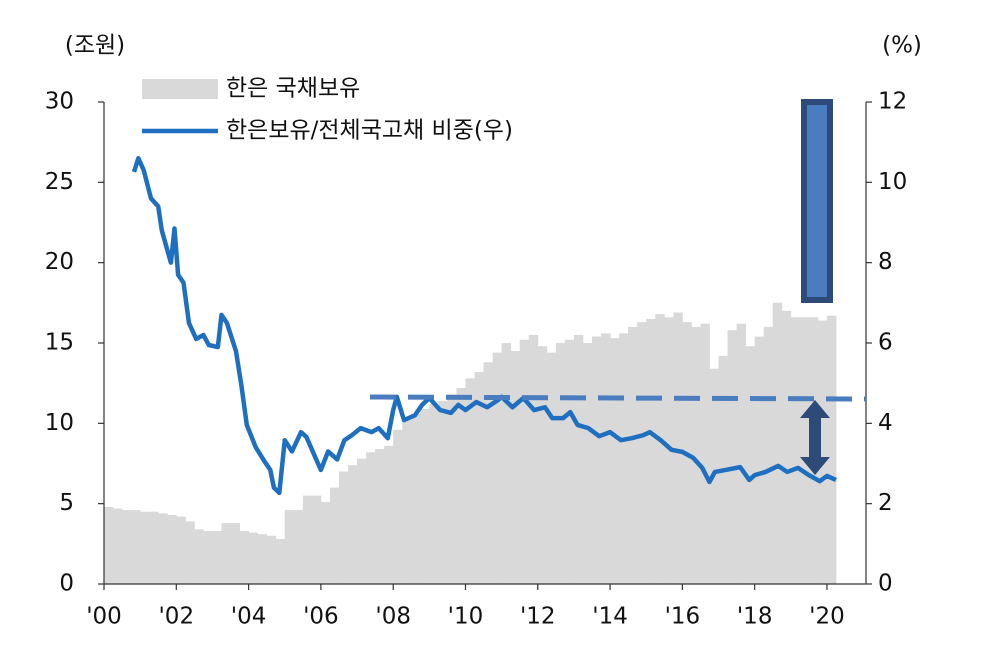 The image size is (996, 653). Describe the element at coordinates (902, 46) in the screenshot. I see `y2-axis-label: (%)` at that location.